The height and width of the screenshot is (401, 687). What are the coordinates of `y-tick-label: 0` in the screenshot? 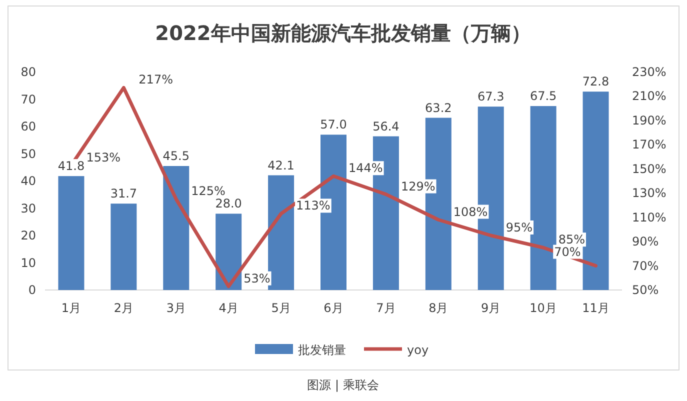 It's located at (32, 290).